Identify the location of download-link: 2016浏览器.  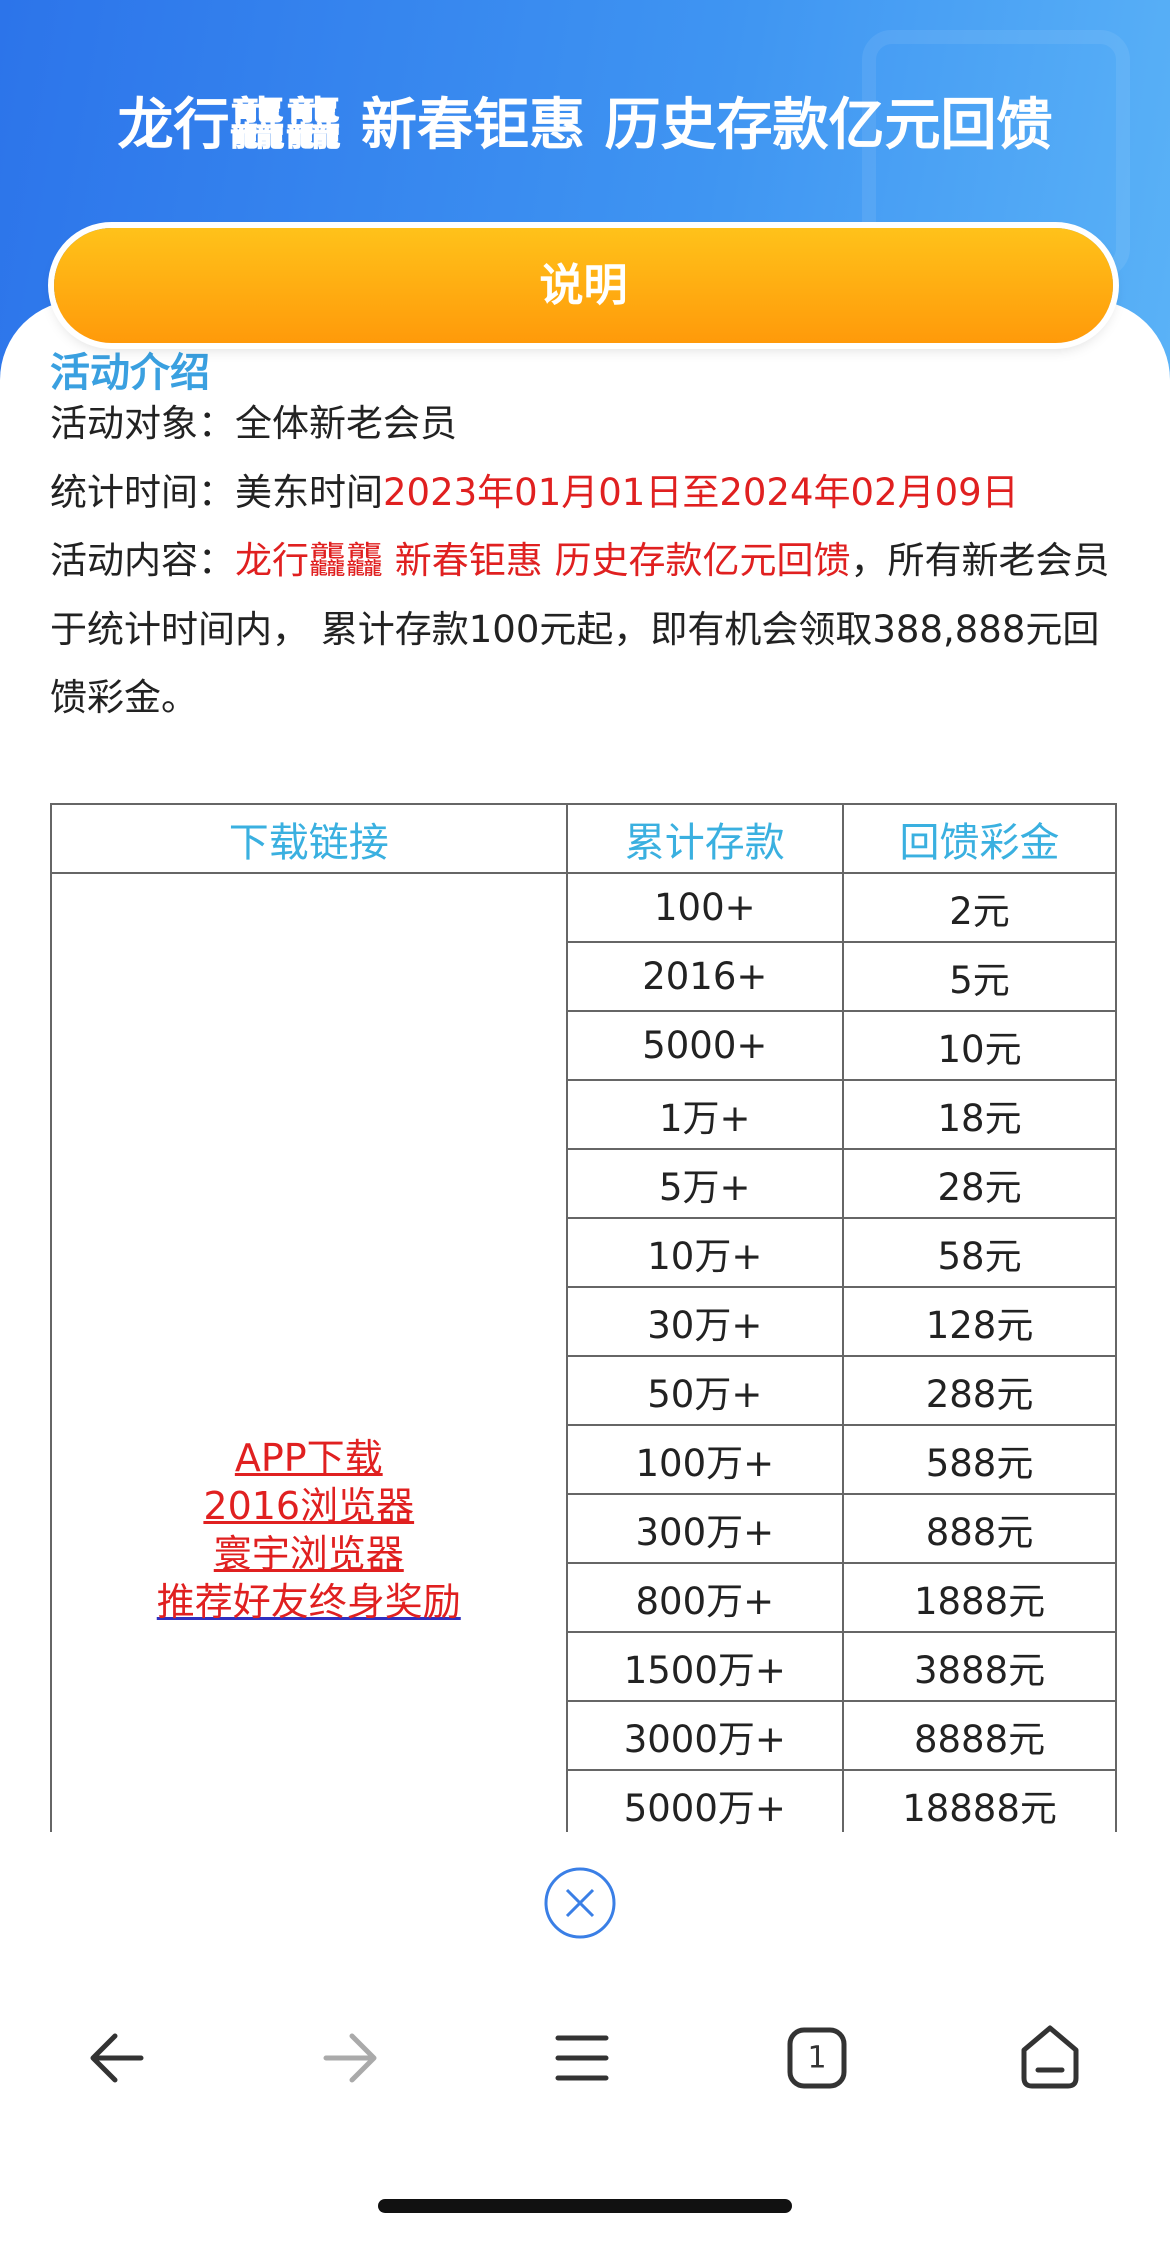
(309, 1506).